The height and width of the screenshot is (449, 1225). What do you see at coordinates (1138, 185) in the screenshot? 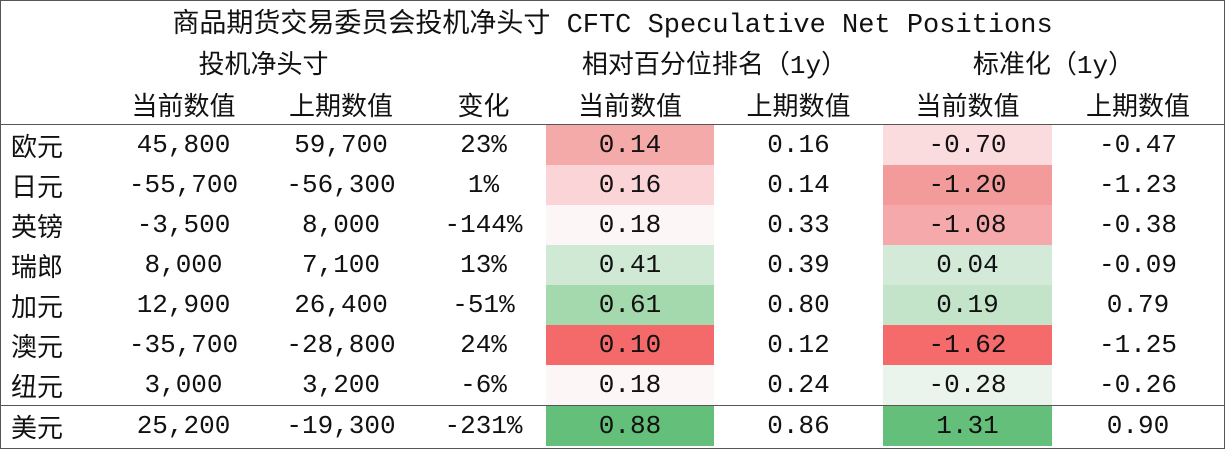
I see `cell: -1.23` at bounding box center [1138, 185].